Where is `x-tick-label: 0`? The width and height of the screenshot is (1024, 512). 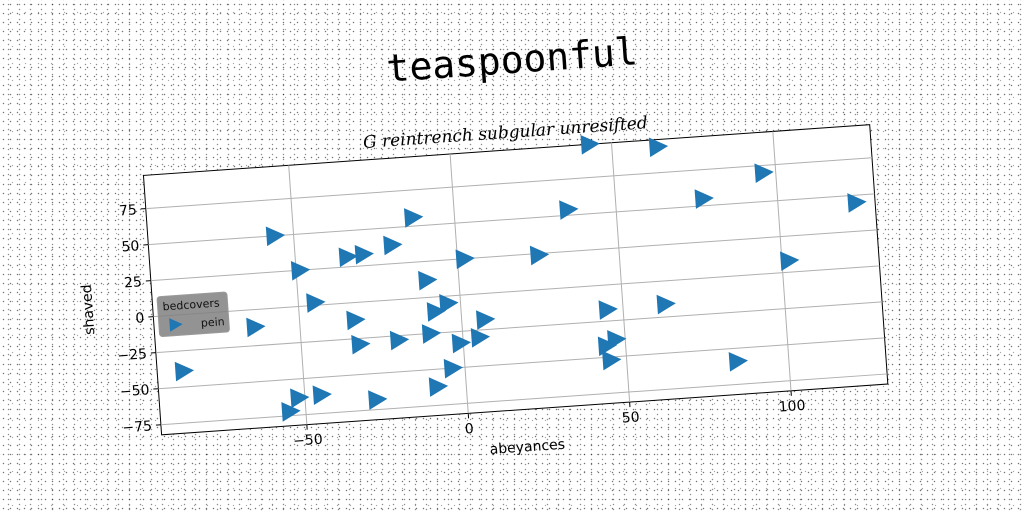 x-tick-label: 0 is located at coordinates (469, 429).